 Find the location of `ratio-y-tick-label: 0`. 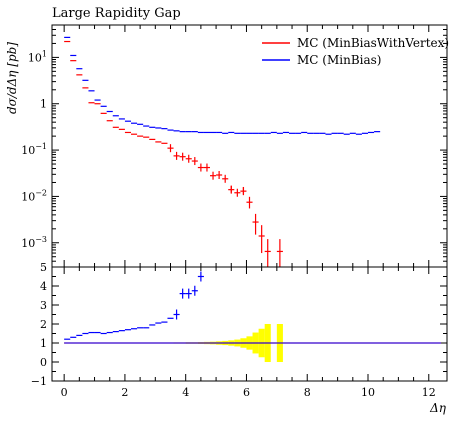

ratio-y-tick-label: 0 is located at coordinates (43, 362).